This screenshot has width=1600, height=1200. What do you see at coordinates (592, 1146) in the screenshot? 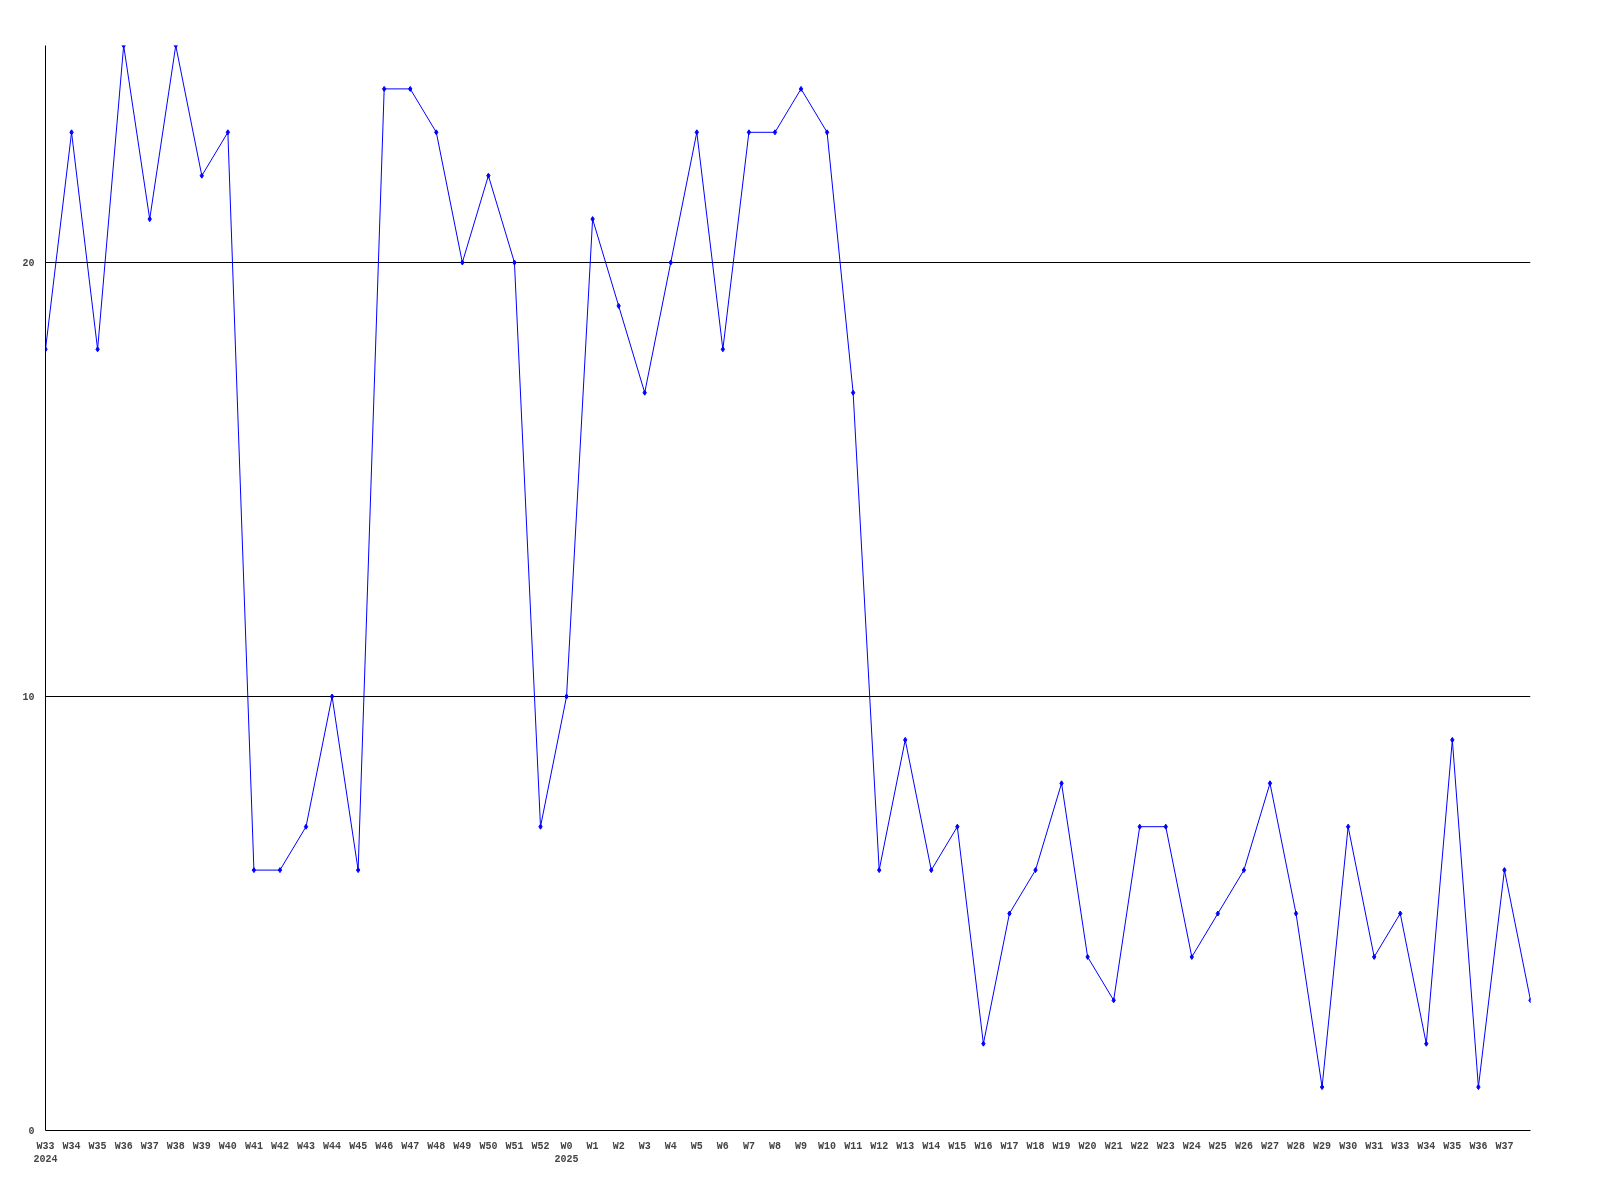
I see `x-tick-label: W1` at bounding box center [592, 1146].